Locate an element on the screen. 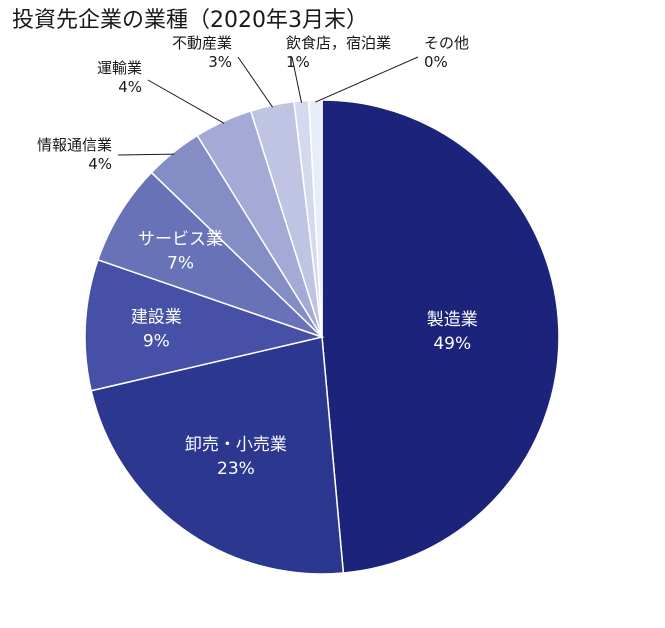 The width and height of the screenshot is (665, 628). slice-9-name-label: その他 is located at coordinates (446, 43).